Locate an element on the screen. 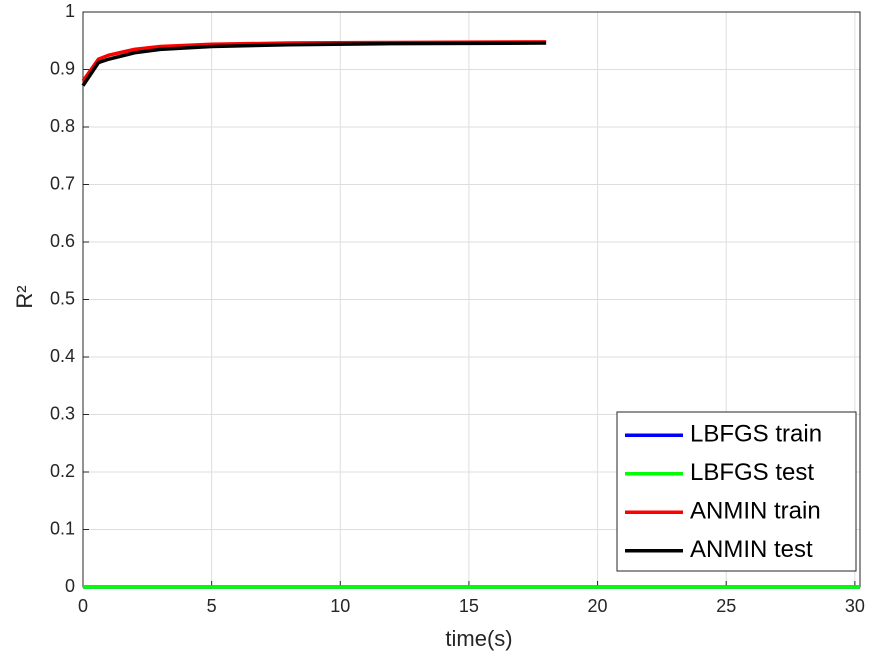 The image size is (875, 656). y-axis-label: R² is located at coordinates (24, 296).